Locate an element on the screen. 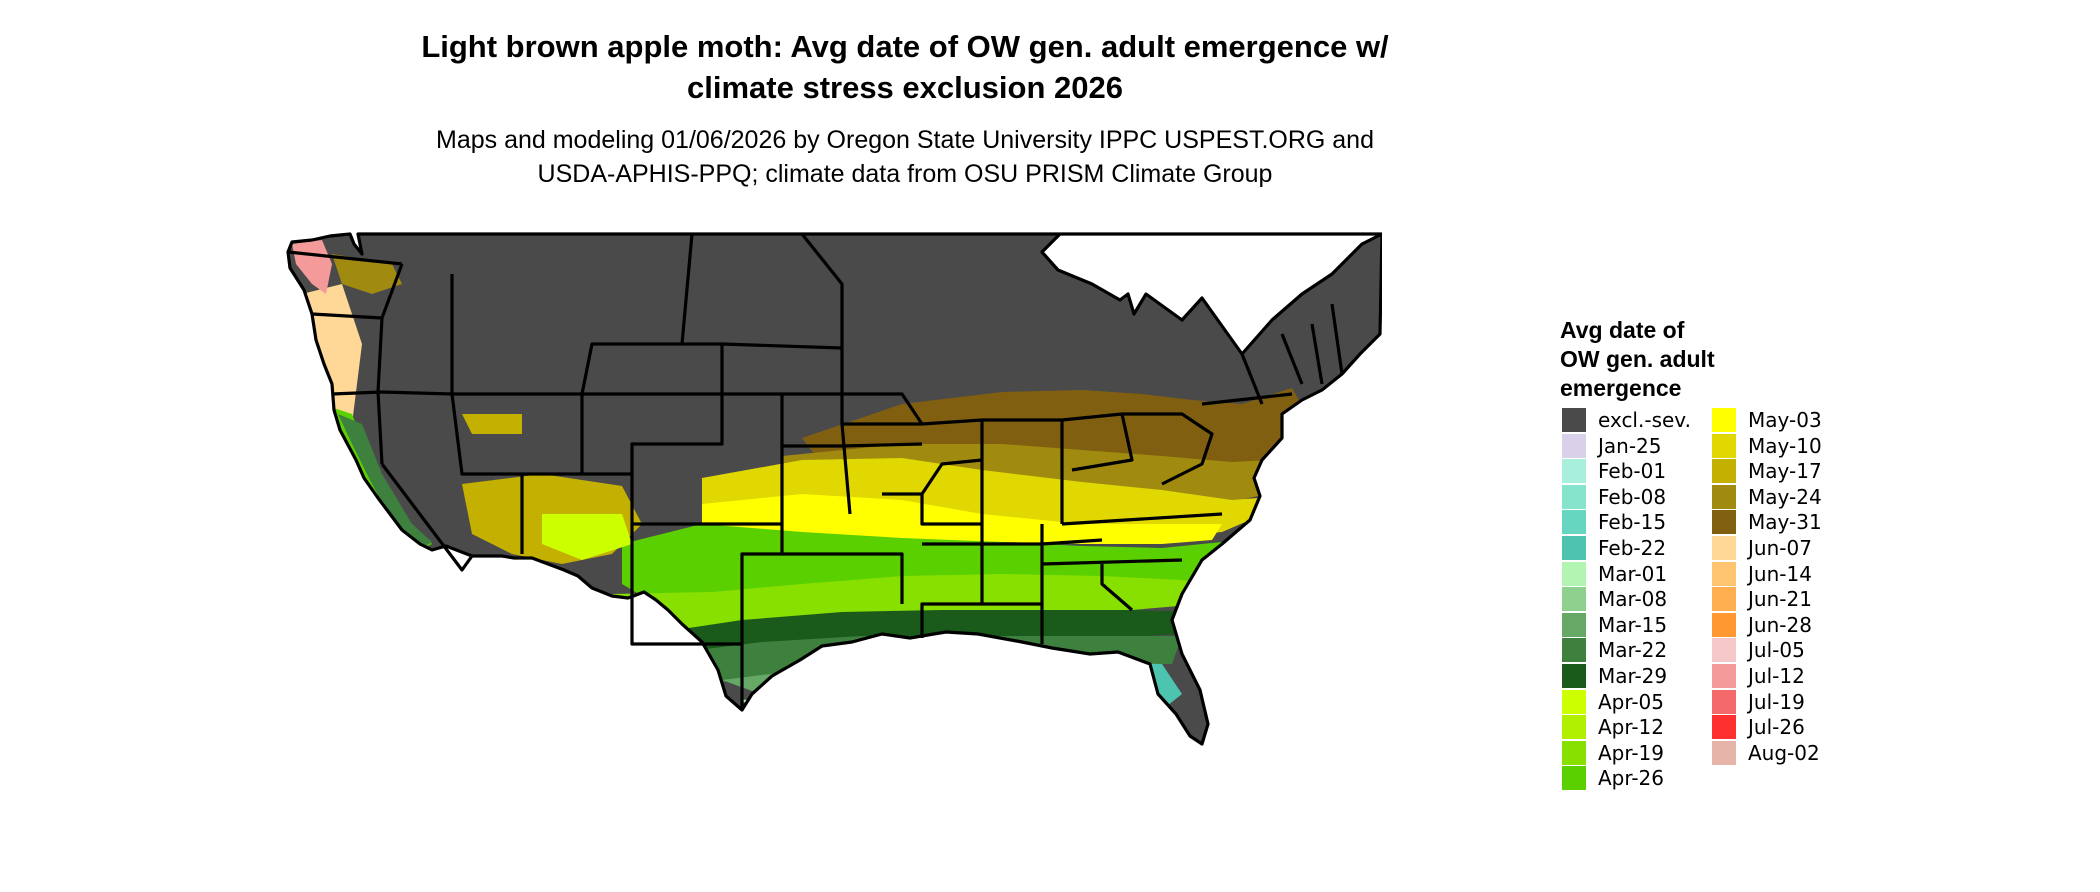 This screenshot has height=892, width=2100. legend-label: Aug-02 is located at coordinates (1784, 752).